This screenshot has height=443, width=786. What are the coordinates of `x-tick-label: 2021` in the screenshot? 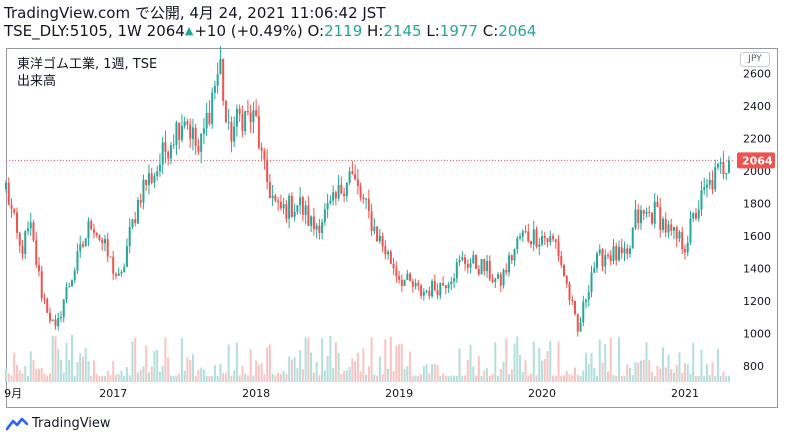 It's located at (685, 393).